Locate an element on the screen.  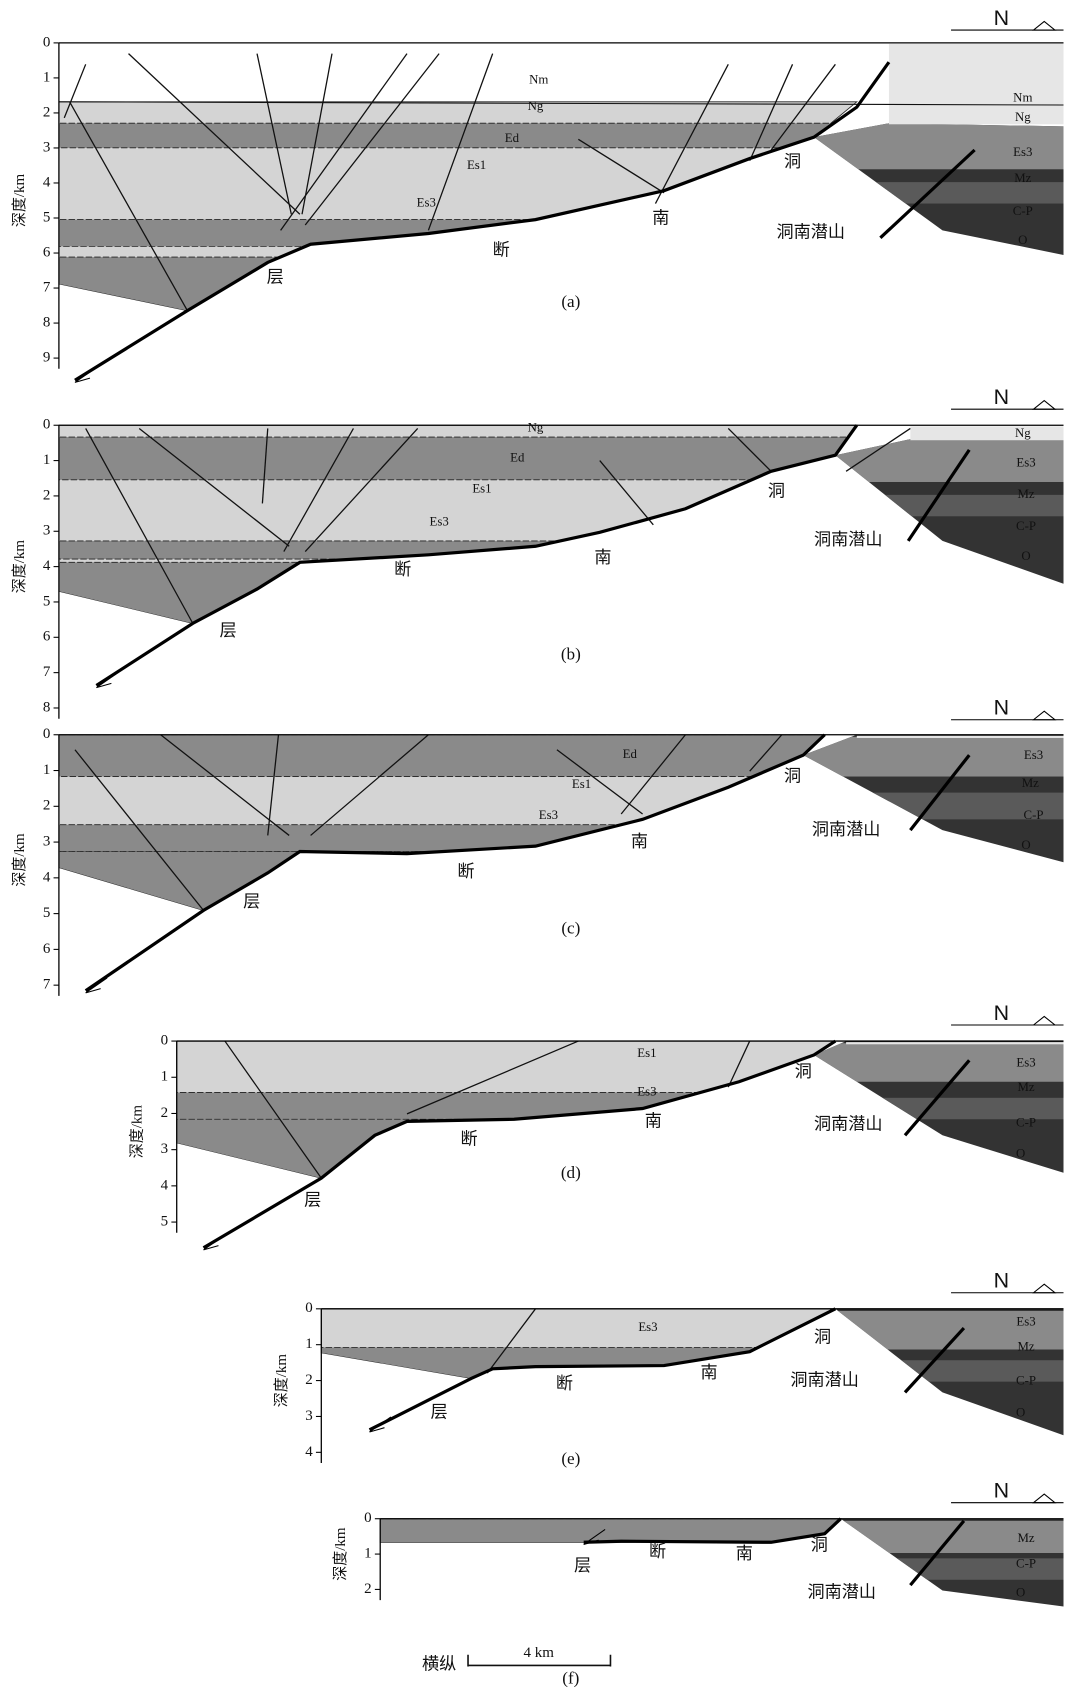
tick-label: 0 is located at coordinates (46, 734).